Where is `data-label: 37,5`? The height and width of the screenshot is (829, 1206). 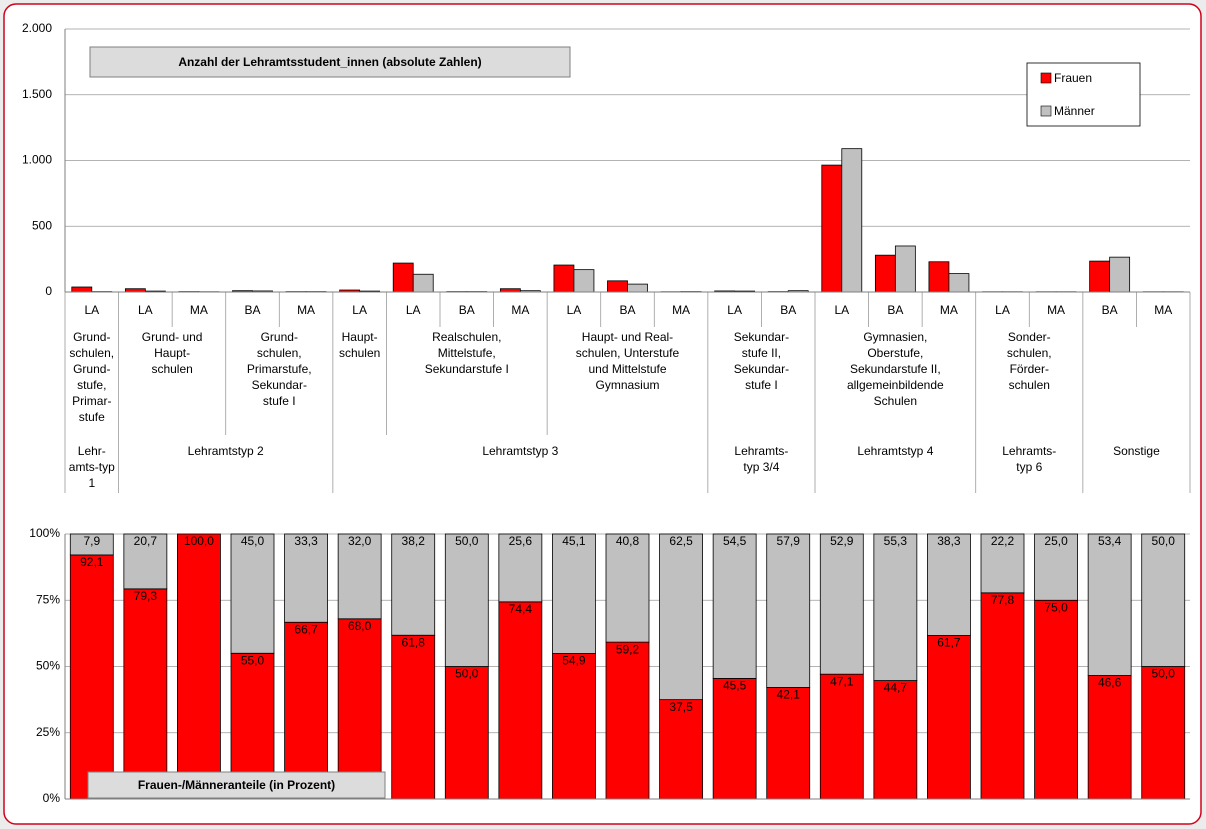 data-label: 37,5 is located at coordinates (681, 707).